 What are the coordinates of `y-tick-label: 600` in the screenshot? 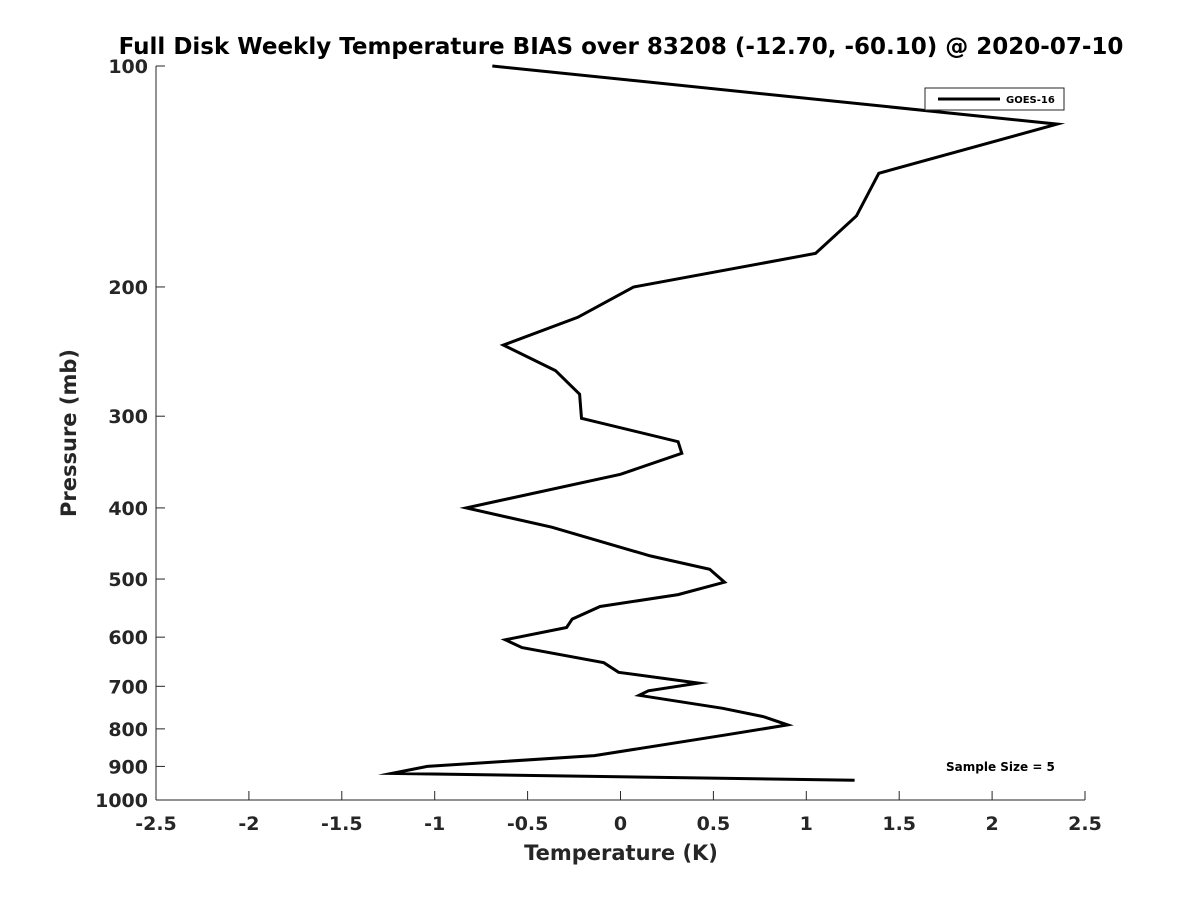 It's located at (128, 638).